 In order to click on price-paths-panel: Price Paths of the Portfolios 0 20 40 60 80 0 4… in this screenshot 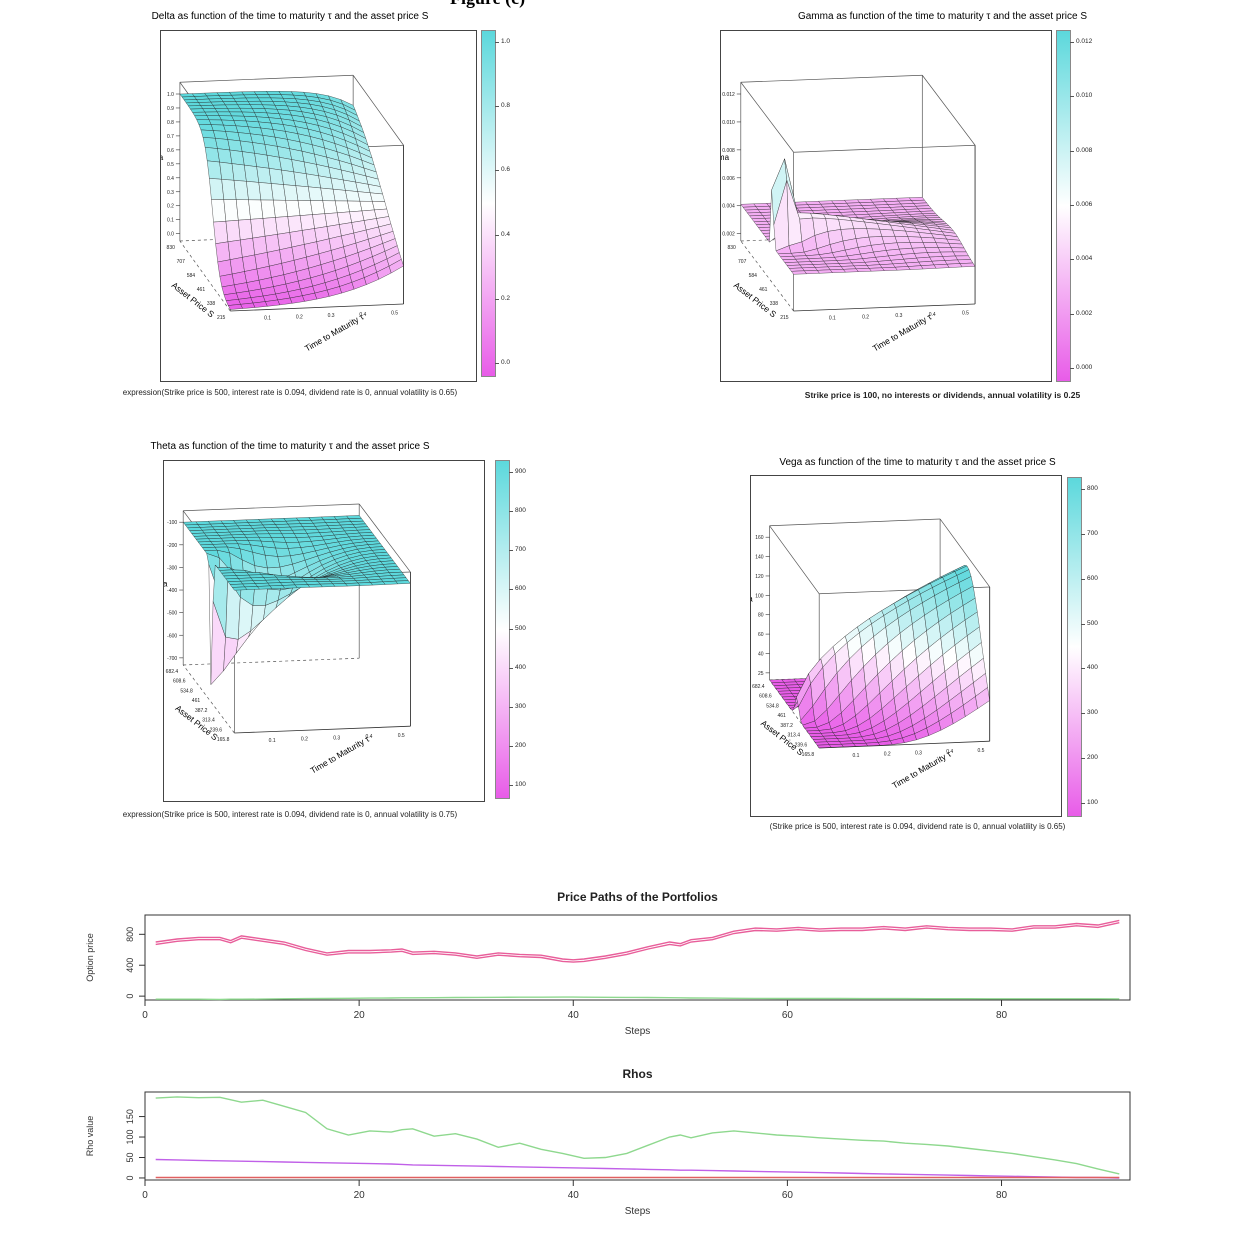, I will do `click(620, 960)`.